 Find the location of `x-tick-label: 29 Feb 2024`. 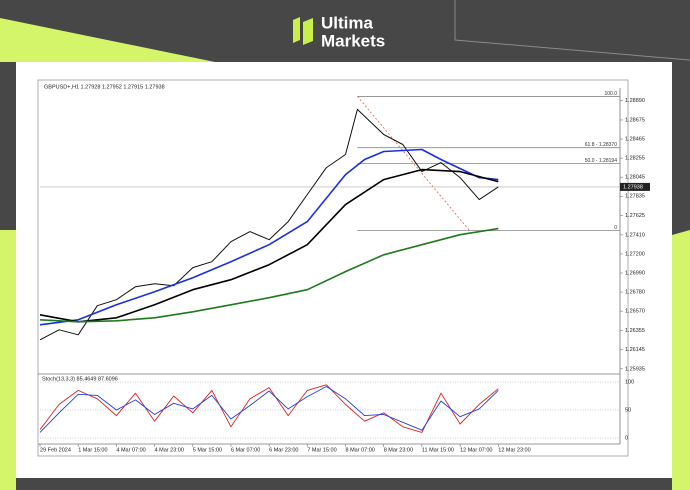

x-tick-label: 29 Feb 2024 is located at coordinates (55, 450).